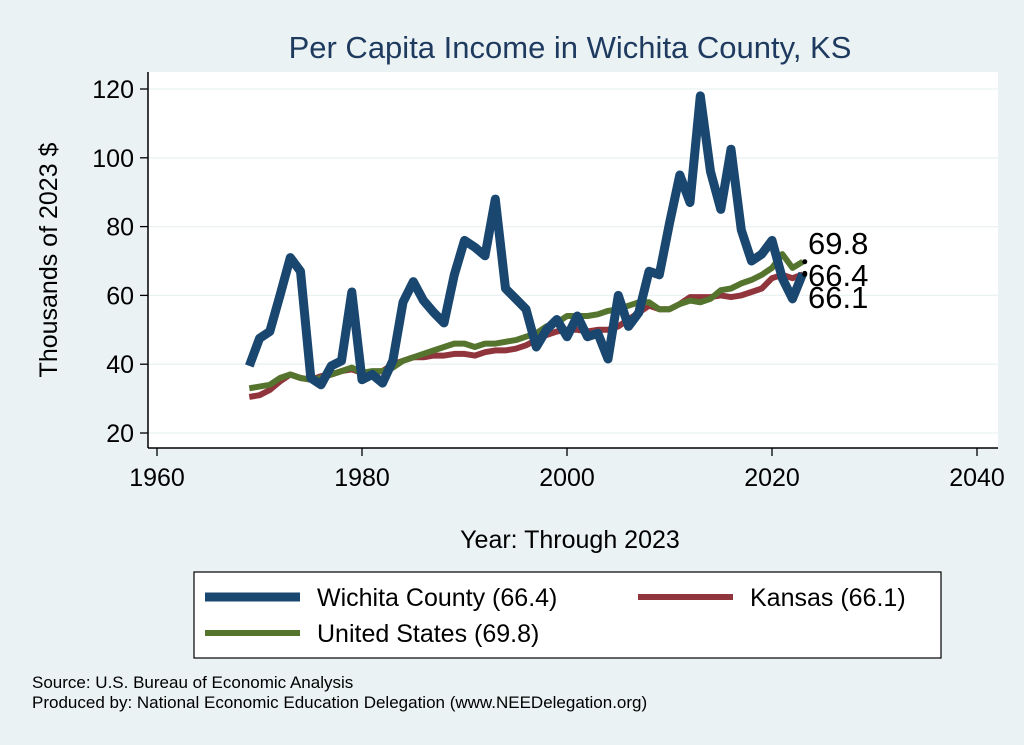  Describe the element at coordinates (838, 243) in the screenshot. I see `end-label-united-states: 69.8` at that location.